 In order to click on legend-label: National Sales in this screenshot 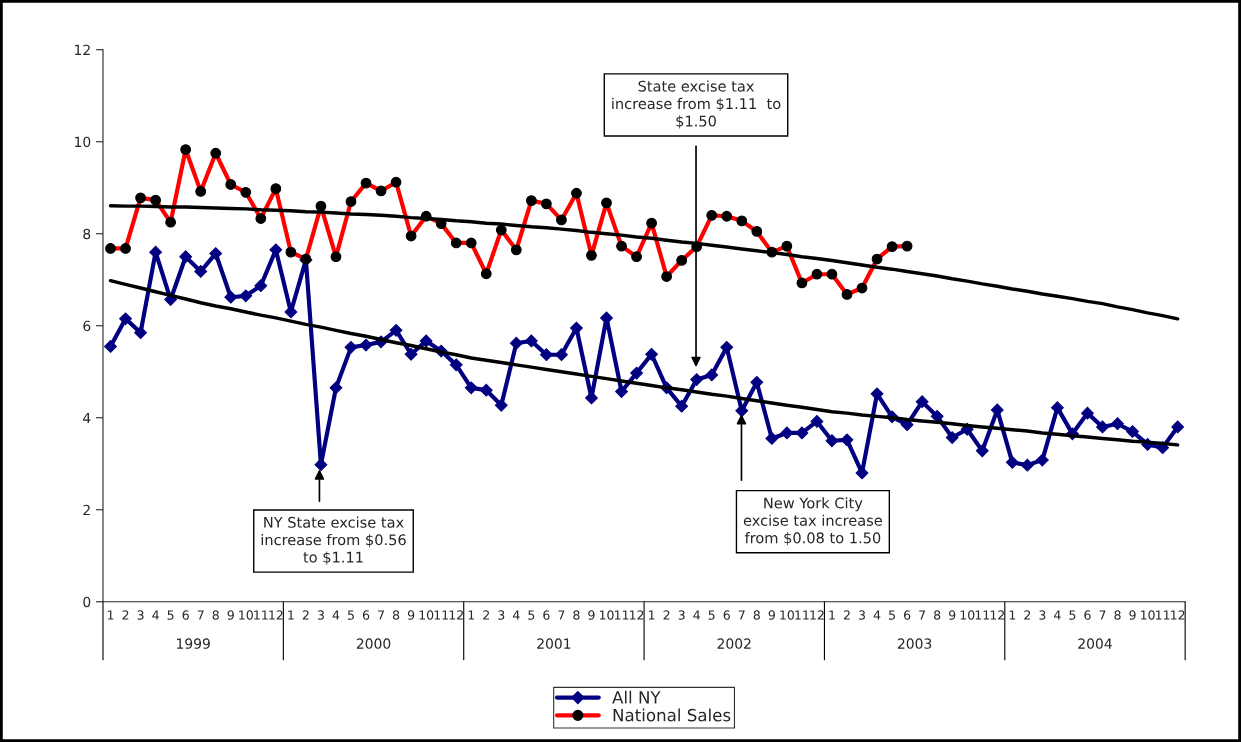, I will do `click(672, 715)`.